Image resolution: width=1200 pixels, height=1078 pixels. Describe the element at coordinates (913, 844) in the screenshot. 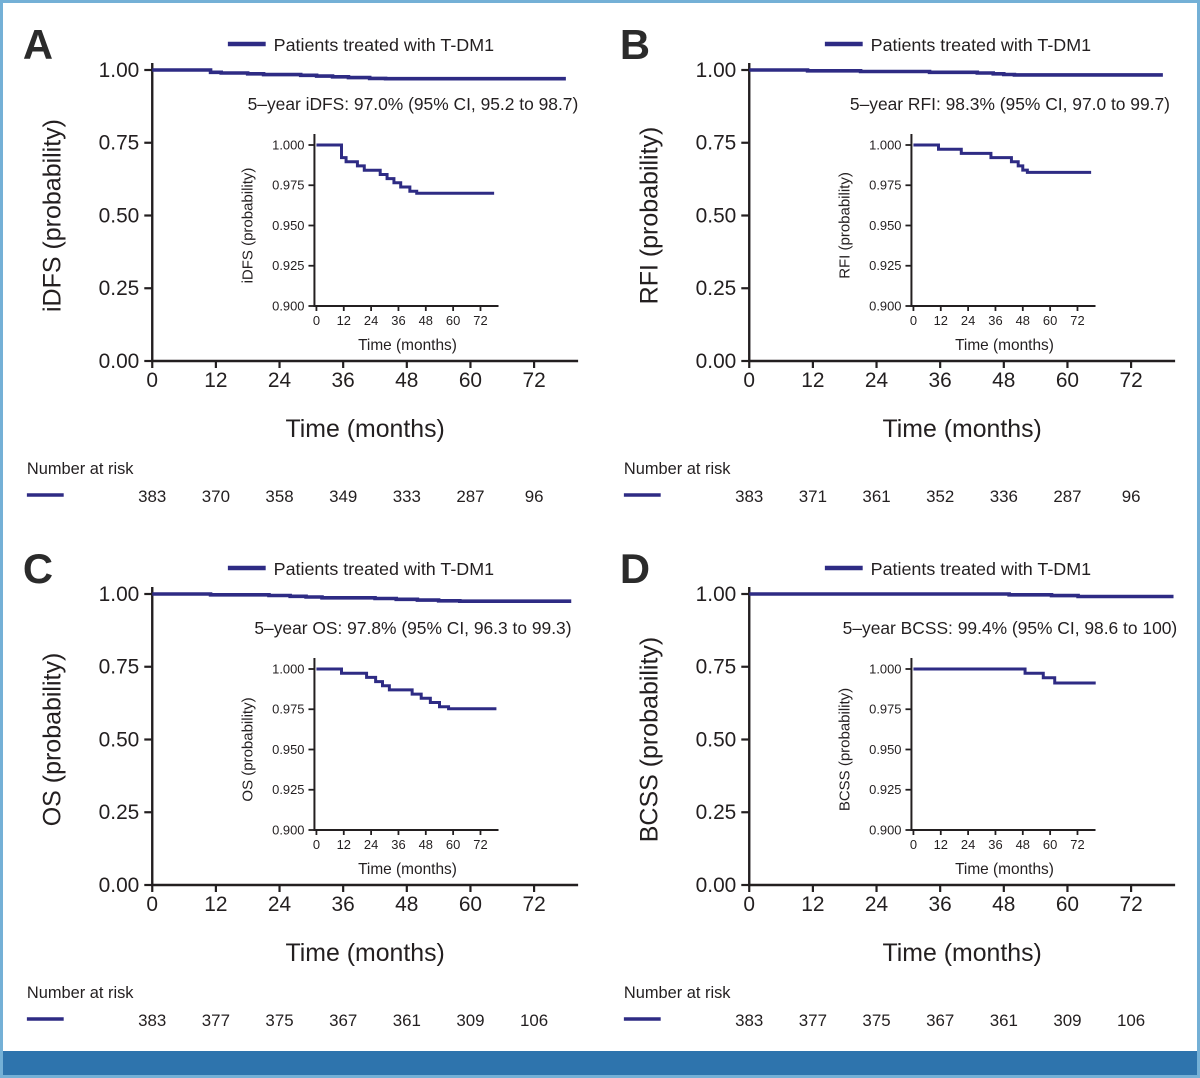

I see `inset-x-tick-label: 0` at that location.